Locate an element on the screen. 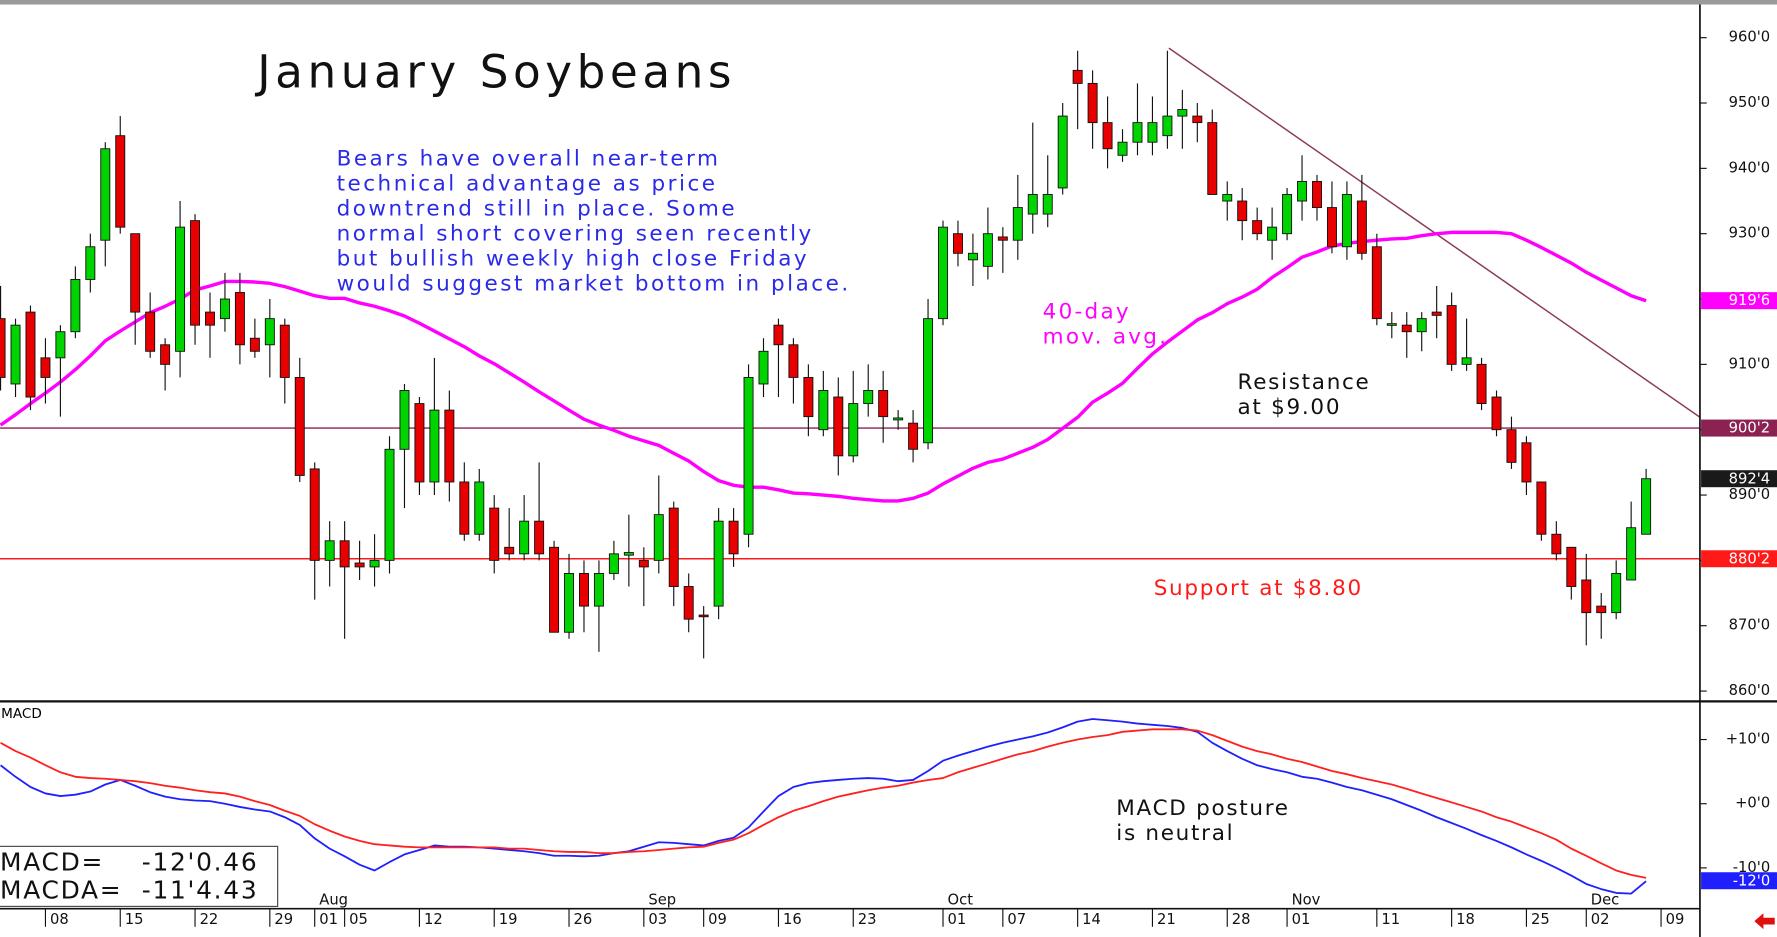  scroll-arrow is located at coordinates (1764, 921).